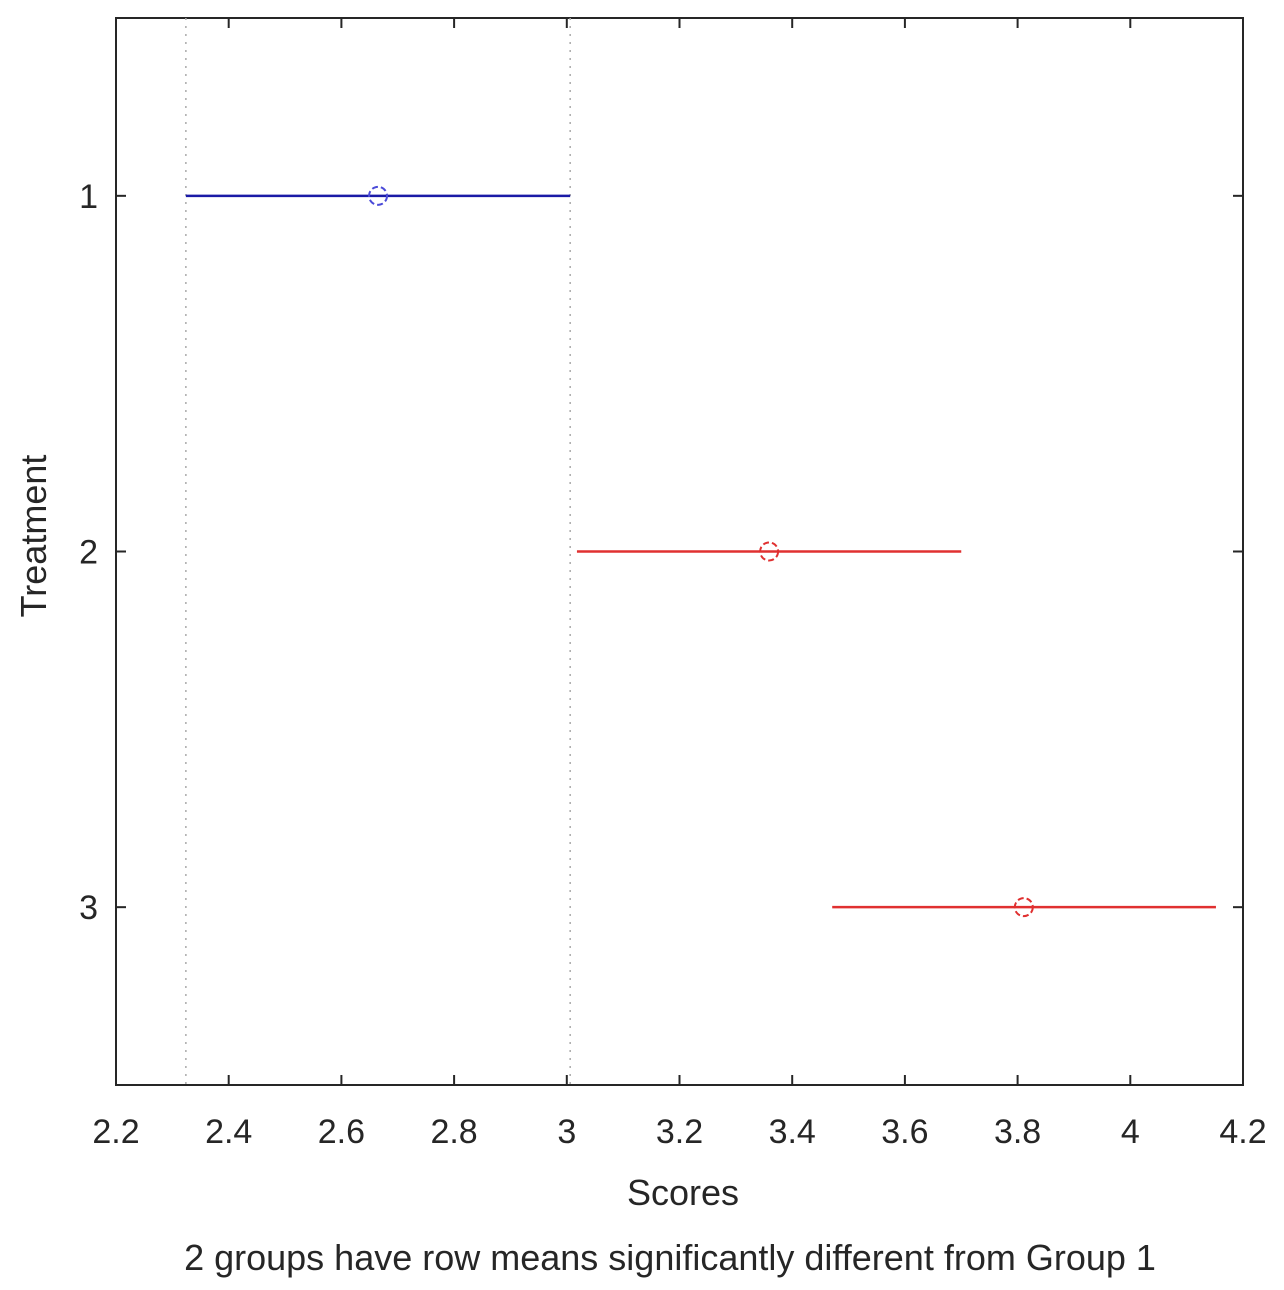 This screenshot has height=1290, width=1284. I want to click on y-axis-label: Treatment, so click(33, 536).